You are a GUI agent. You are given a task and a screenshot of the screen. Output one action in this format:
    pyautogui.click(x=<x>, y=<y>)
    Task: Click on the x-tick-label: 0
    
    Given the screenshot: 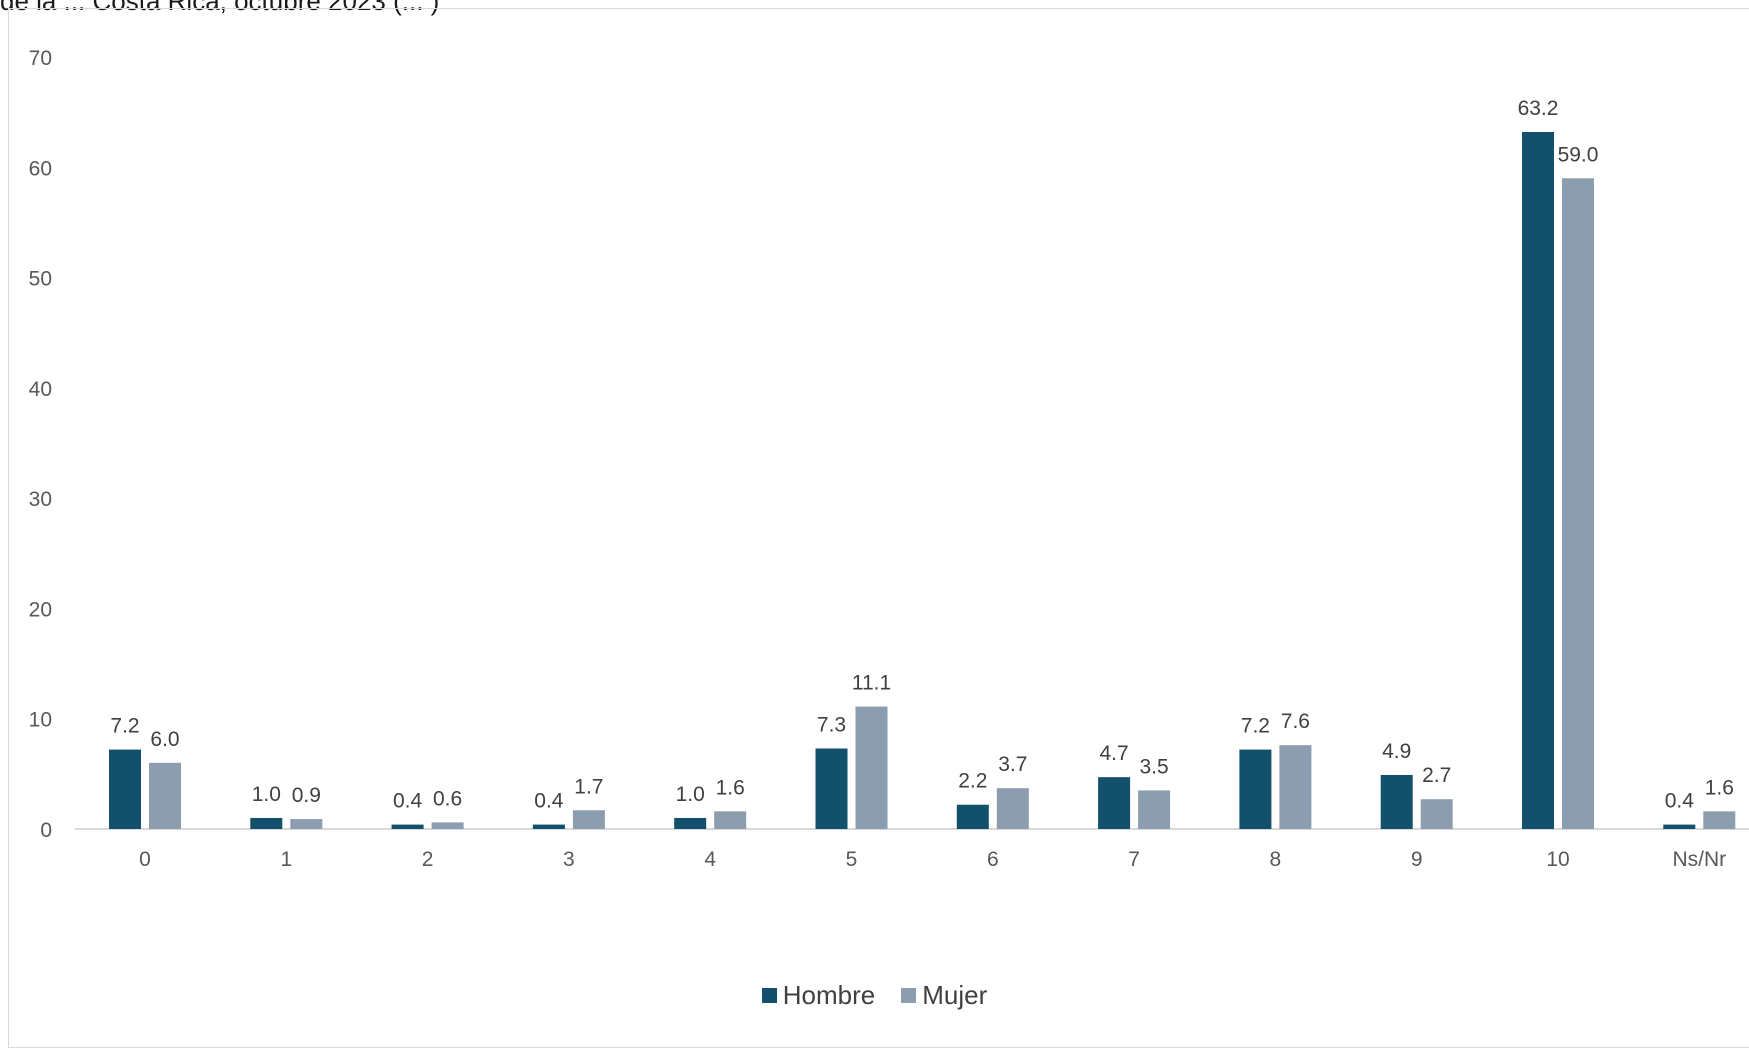 What is the action you would take?
    pyautogui.click(x=145, y=859)
    